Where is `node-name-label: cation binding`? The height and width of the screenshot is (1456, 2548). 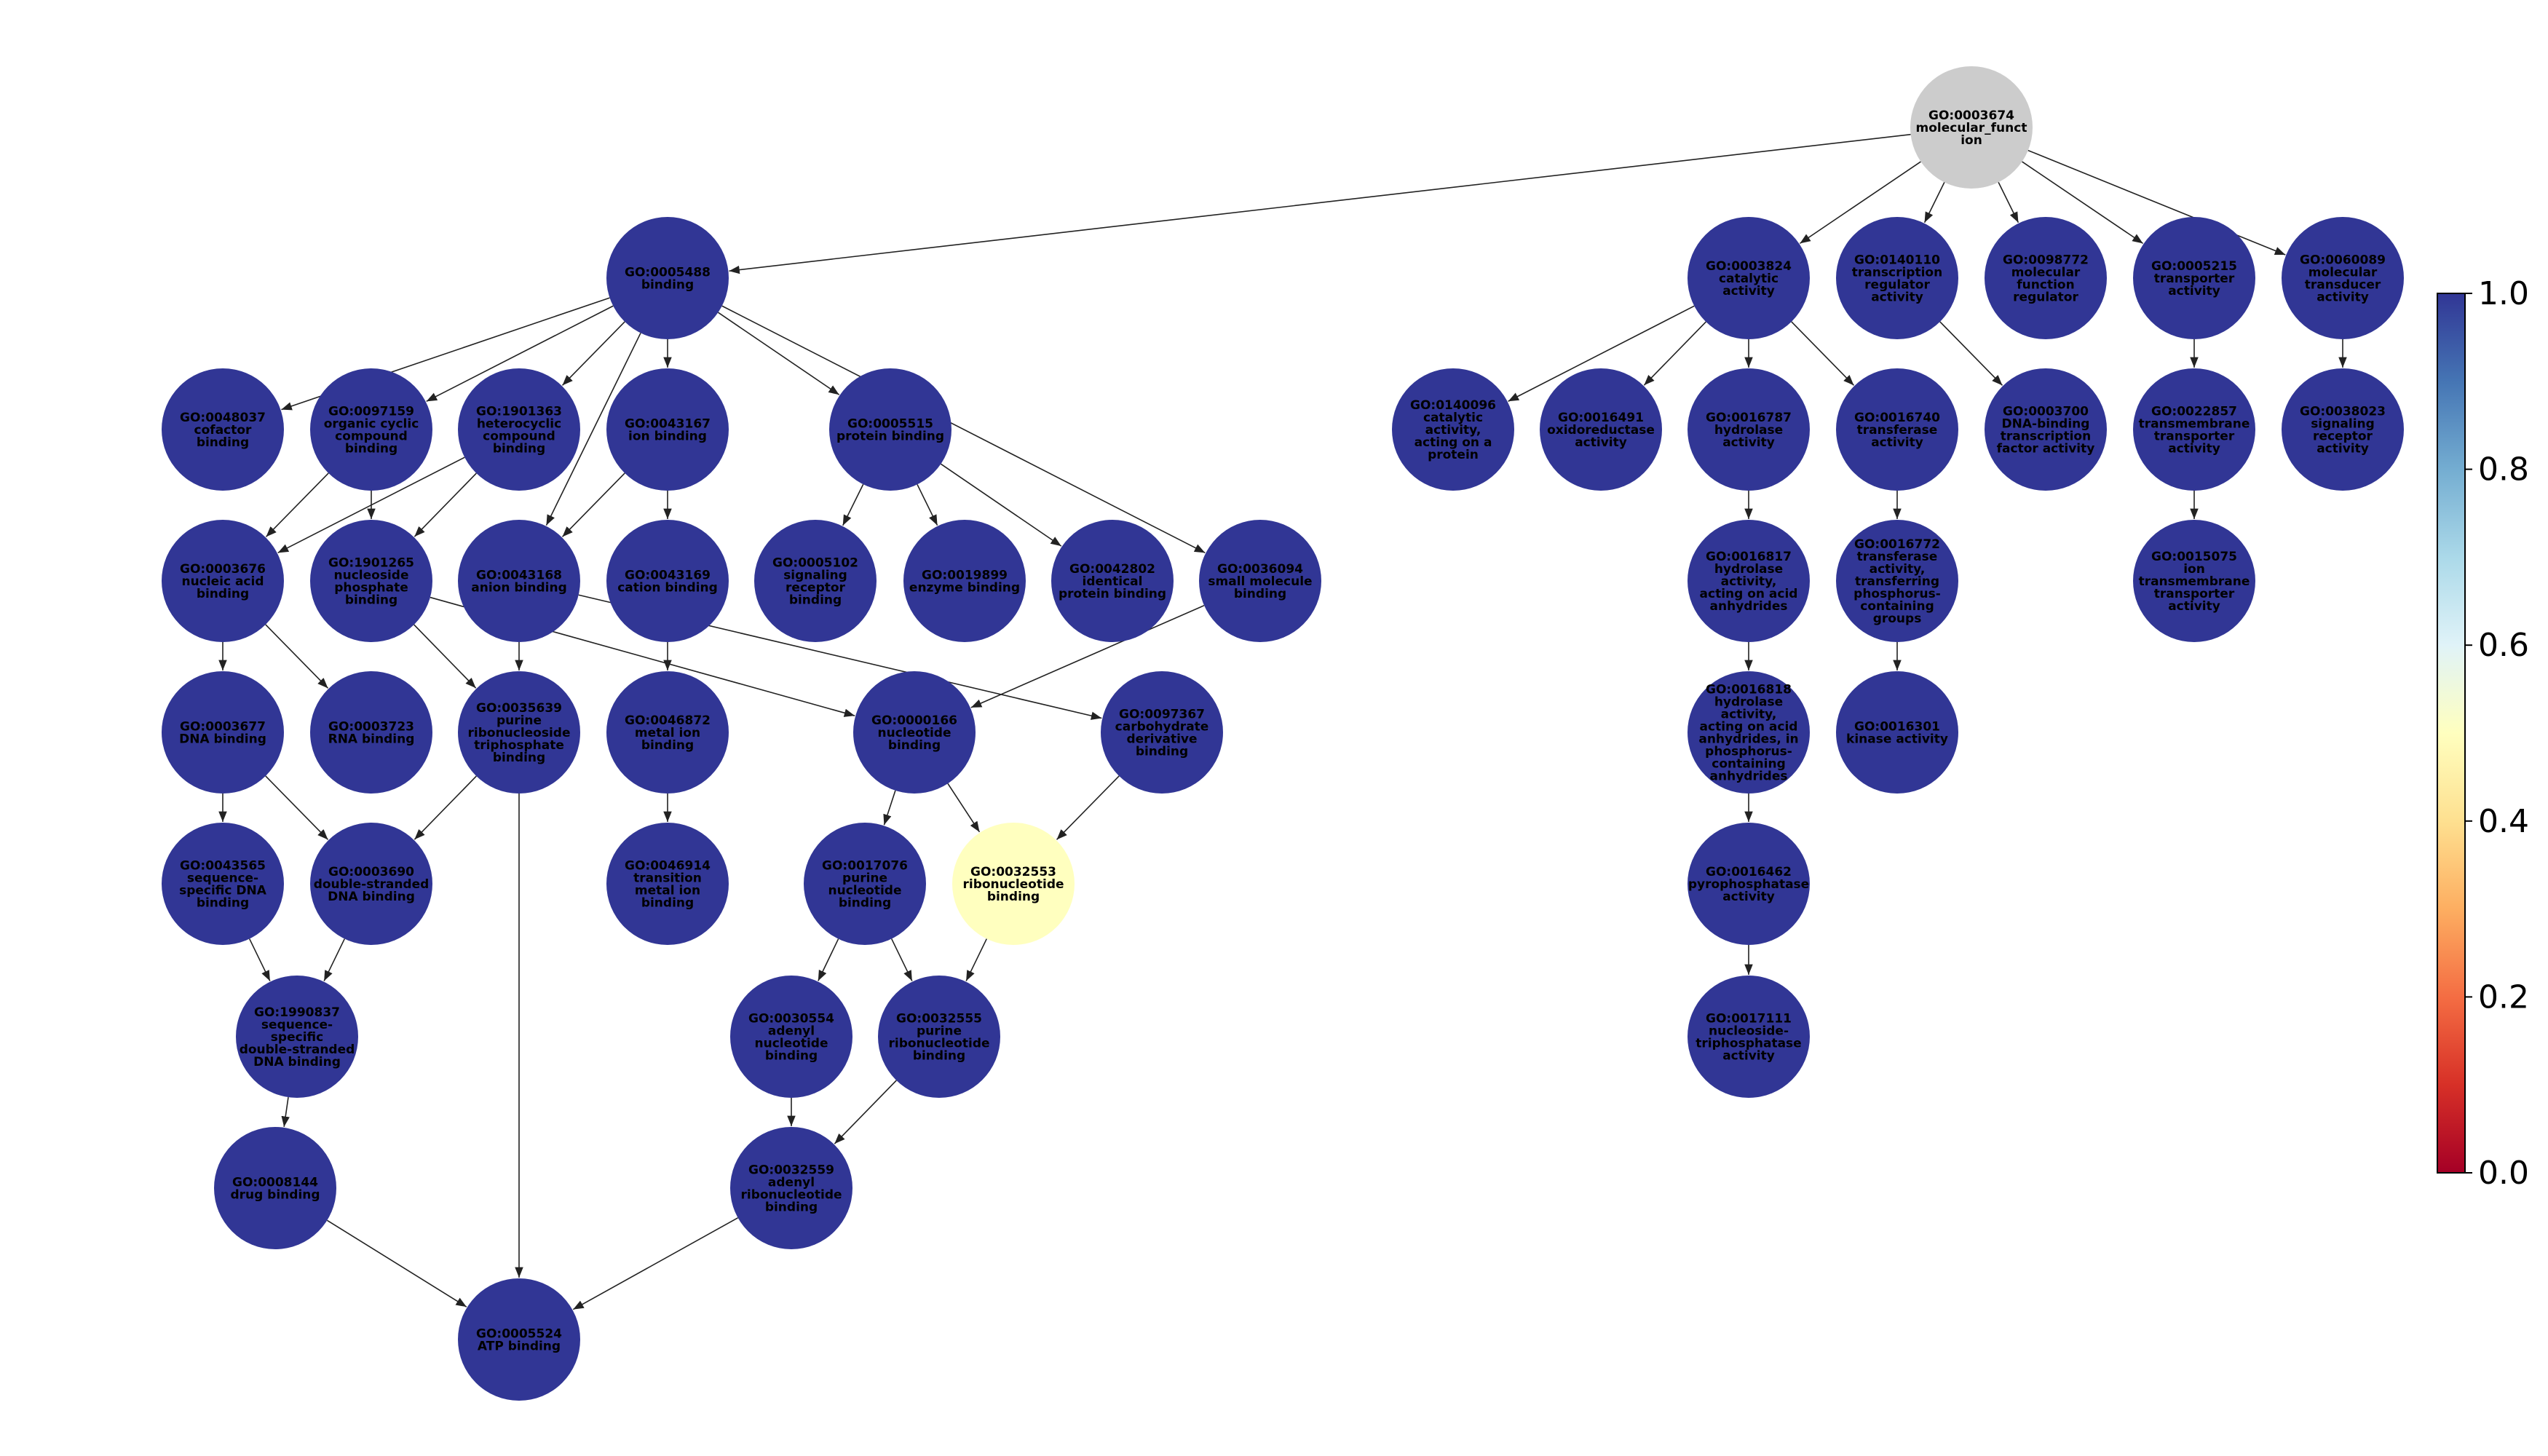 node-name-label: cation binding is located at coordinates (667, 588).